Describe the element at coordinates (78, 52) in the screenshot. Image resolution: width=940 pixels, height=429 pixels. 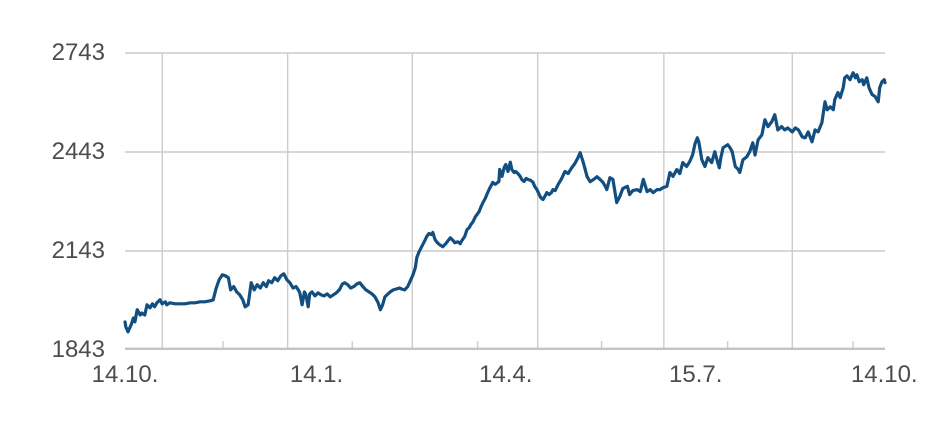
I see `y-axis-label: 2743` at that location.